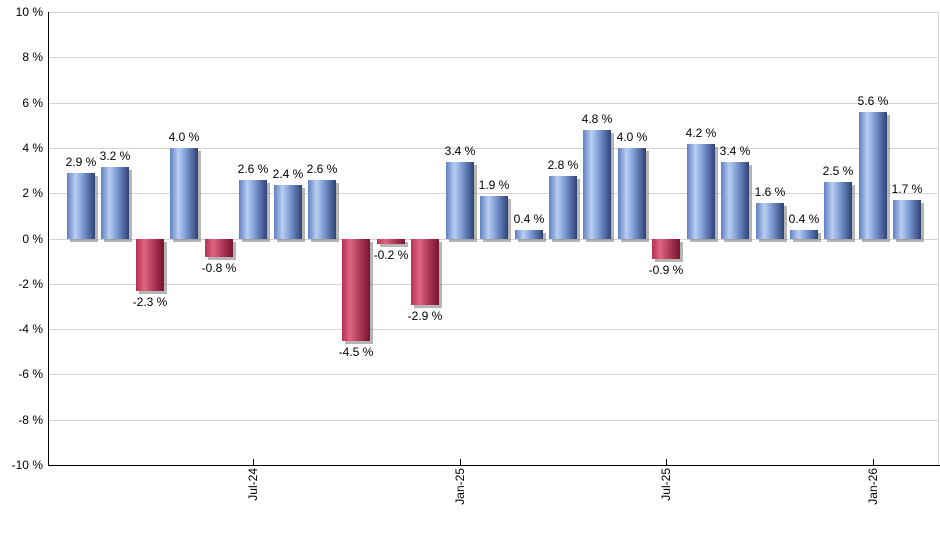  What do you see at coordinates (838, 171) in the screenshot?
I see `bar-value-label: 2.5 %` at bounding box center [838, 171].